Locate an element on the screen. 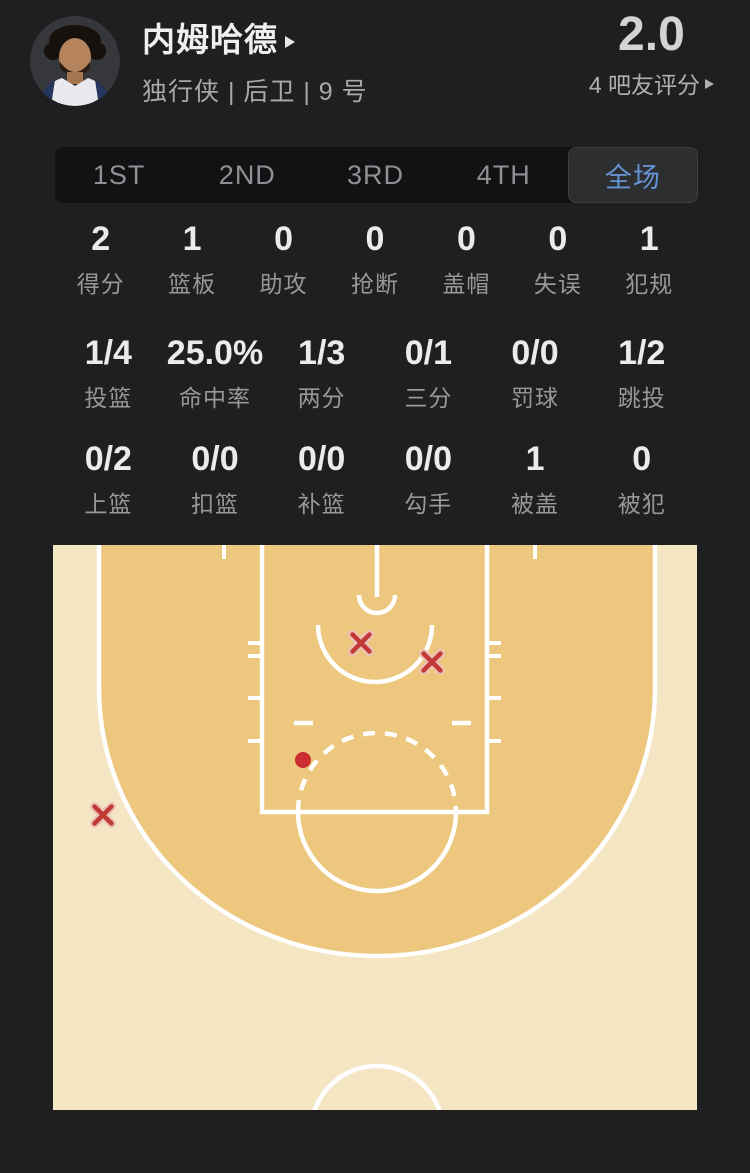  player-name-link: 内姆哈德 is located at coordinates (218, 40).